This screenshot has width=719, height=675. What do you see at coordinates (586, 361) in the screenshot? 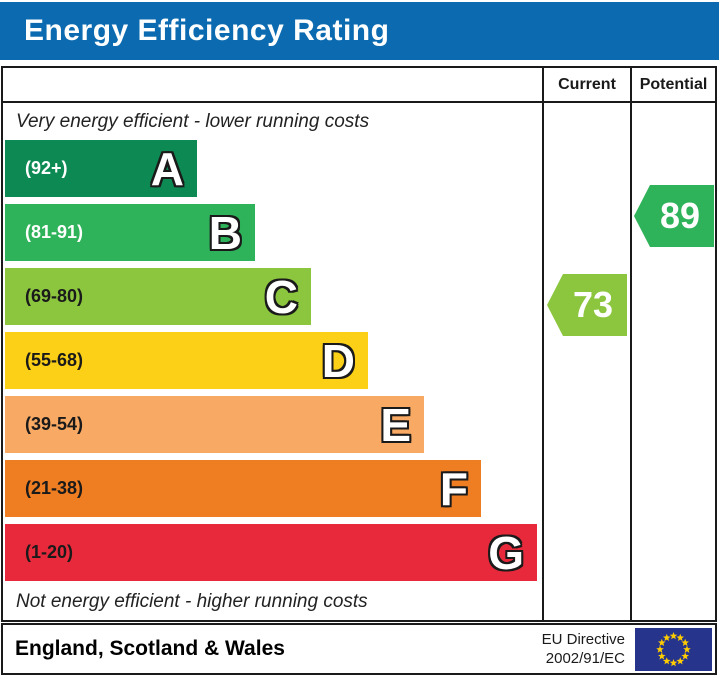
I see `current-column: 73` at bounding box center [586, 361].